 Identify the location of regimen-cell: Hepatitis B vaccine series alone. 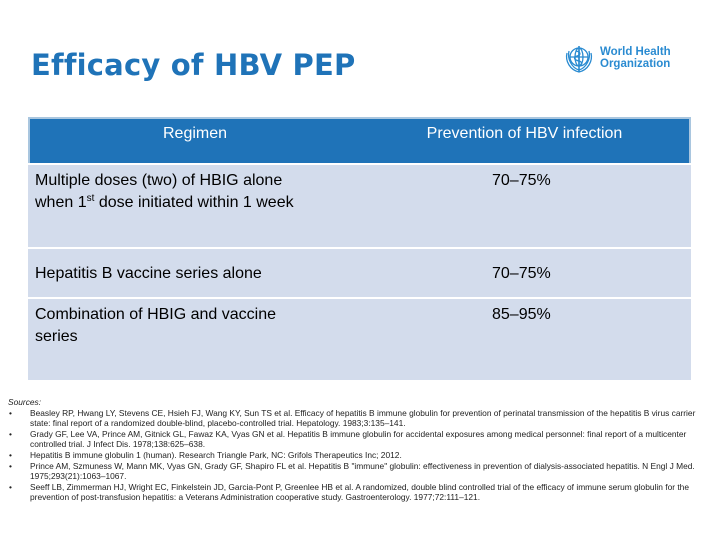
(148, 273).